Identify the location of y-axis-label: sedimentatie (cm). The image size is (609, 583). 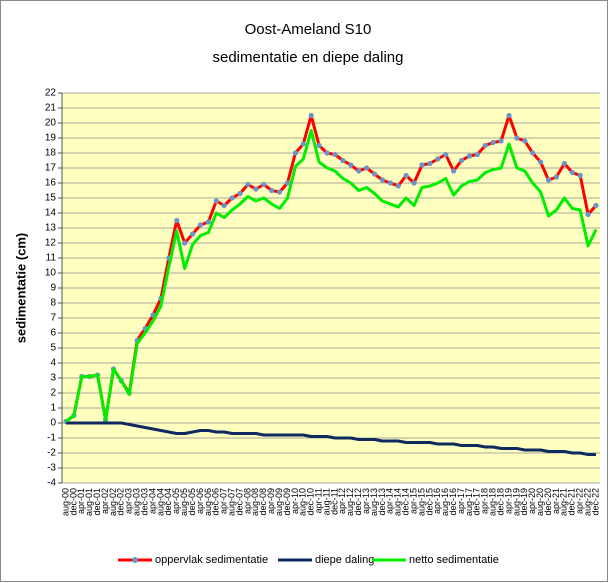
(20, 288).